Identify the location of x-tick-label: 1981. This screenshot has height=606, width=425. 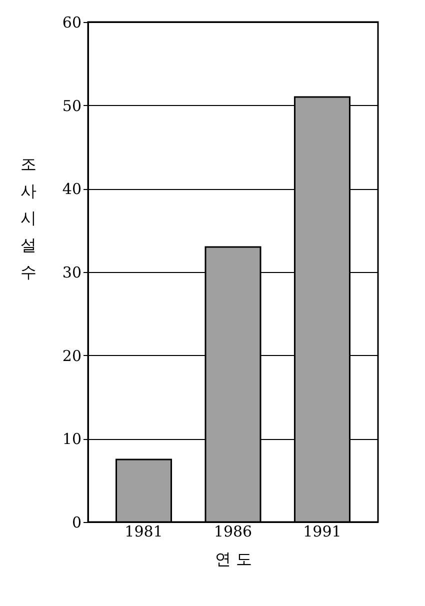
(143, 531).